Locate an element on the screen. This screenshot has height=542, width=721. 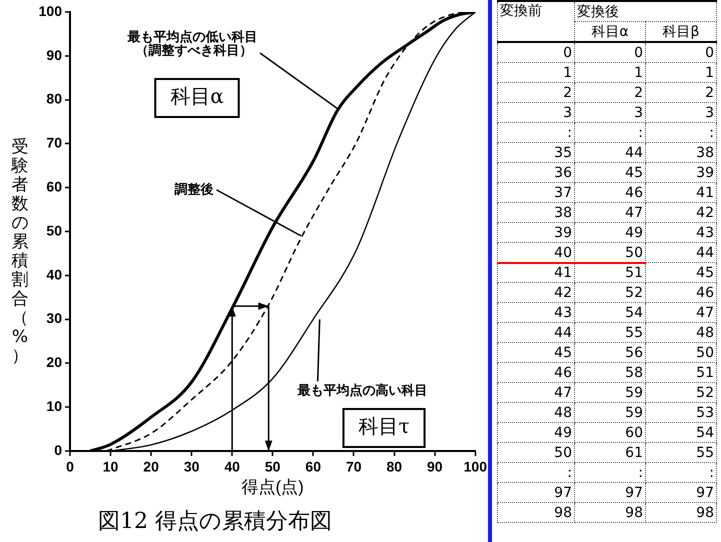
y-tick-label: 1 is located at coordinates (536, 72).